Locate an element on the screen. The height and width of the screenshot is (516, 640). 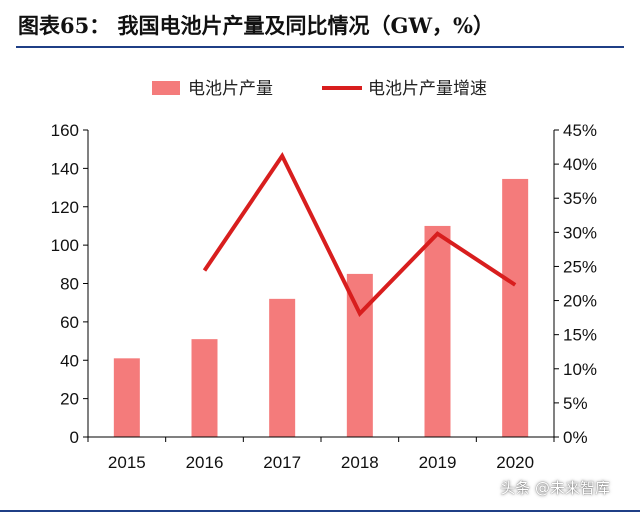
legend-label-line: 电池片产量增速 is located at coordinates (427, 89).